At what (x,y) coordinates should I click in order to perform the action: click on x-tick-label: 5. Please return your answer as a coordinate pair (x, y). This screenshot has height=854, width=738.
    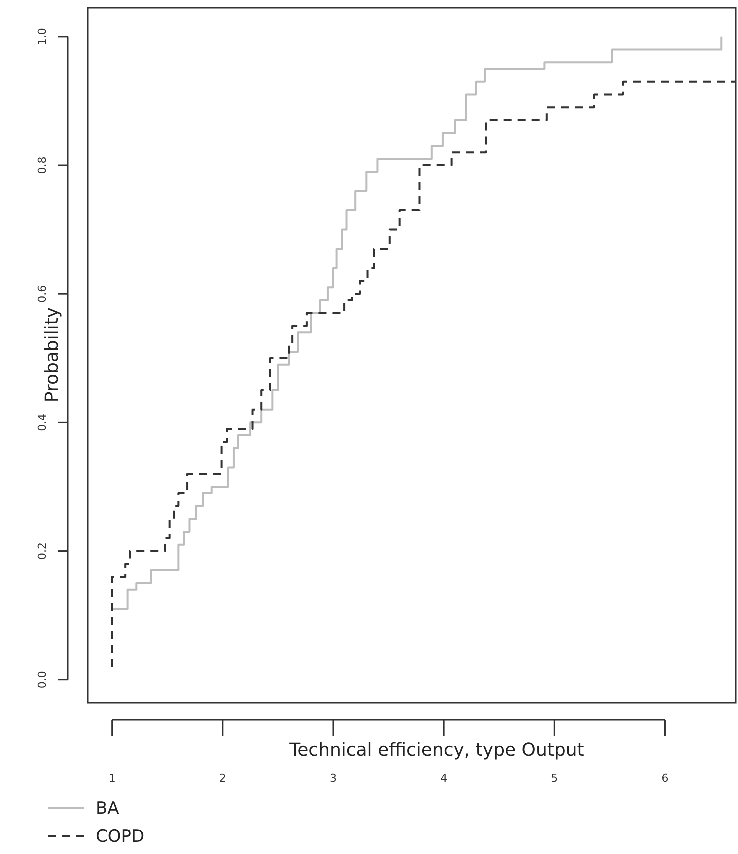
    Looking at the image, I should click on (554, 778).